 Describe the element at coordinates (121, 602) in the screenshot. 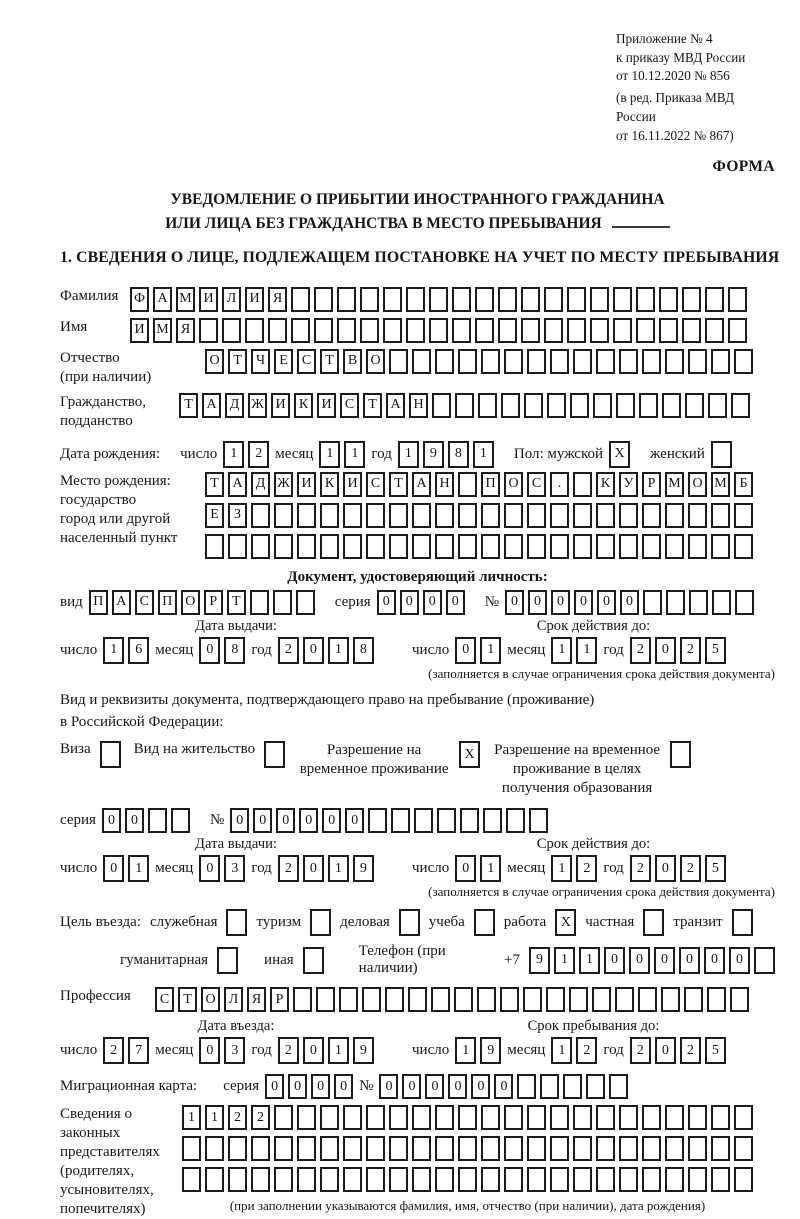

I see `char-cell: А` at that location.